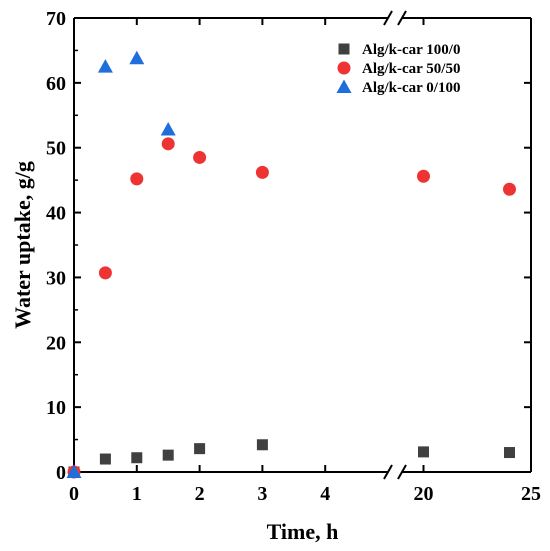  Describe the element at coordinates (411, 50) in the screenshot. I see `legend-label: Alg/k-car 100/0` at that location.